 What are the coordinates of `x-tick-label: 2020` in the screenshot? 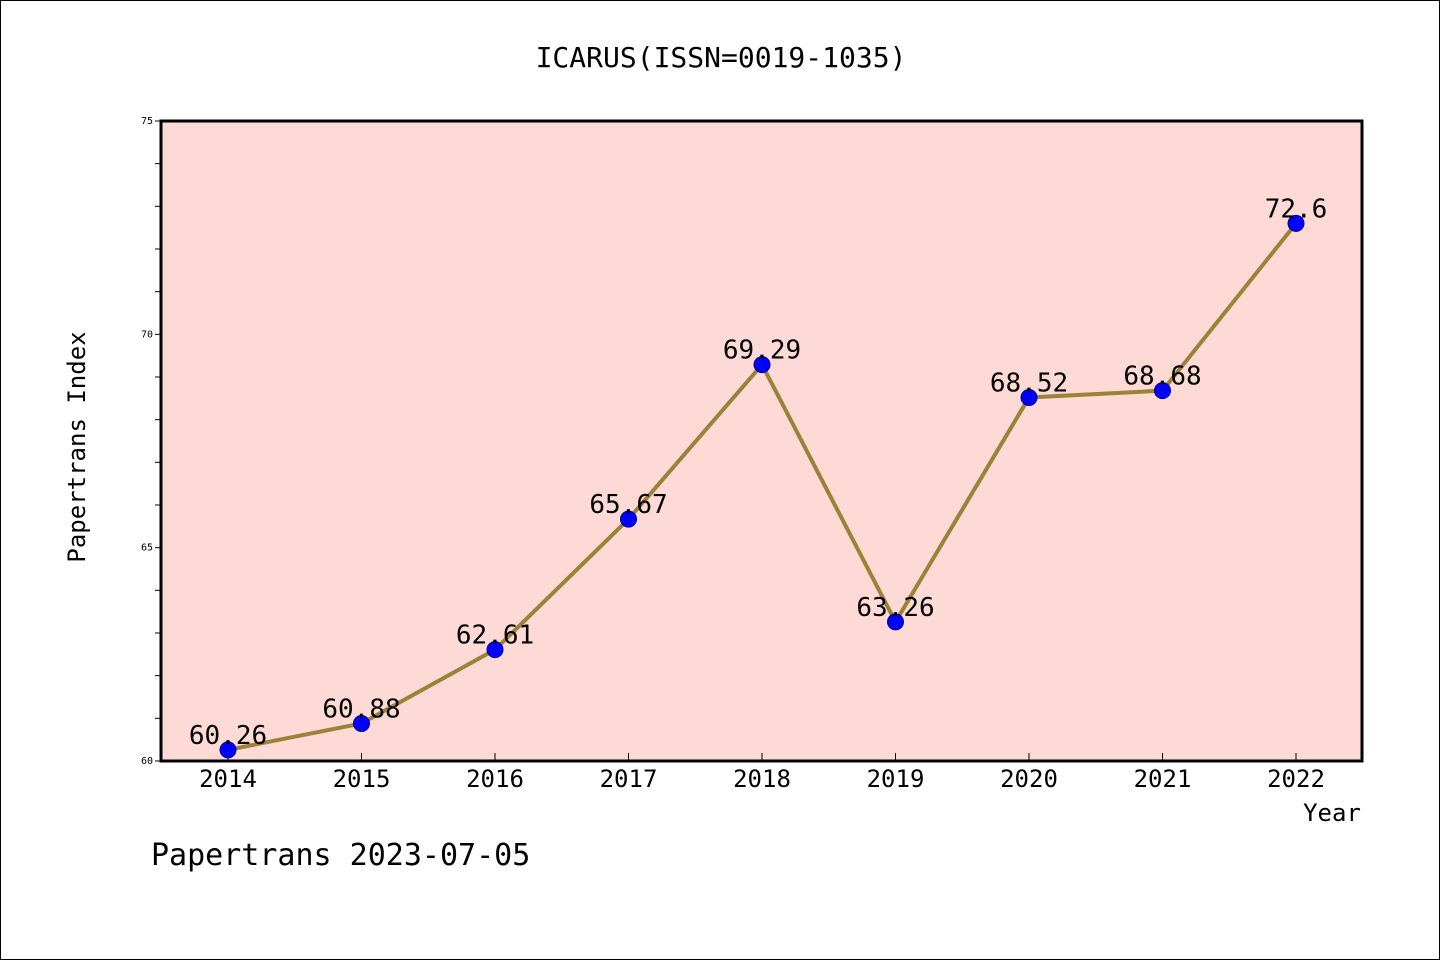 It's located at (1029, 779).